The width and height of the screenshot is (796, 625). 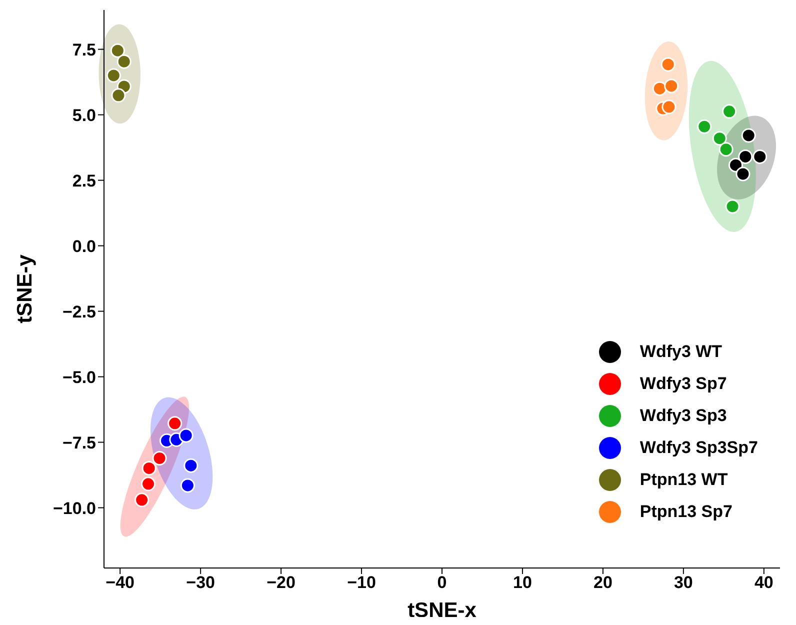 What do you see at coordinates (686, 512) in the screenshot?
I see `legend-label: Ptpn13 Sp7` at bounding box center [686, 512].